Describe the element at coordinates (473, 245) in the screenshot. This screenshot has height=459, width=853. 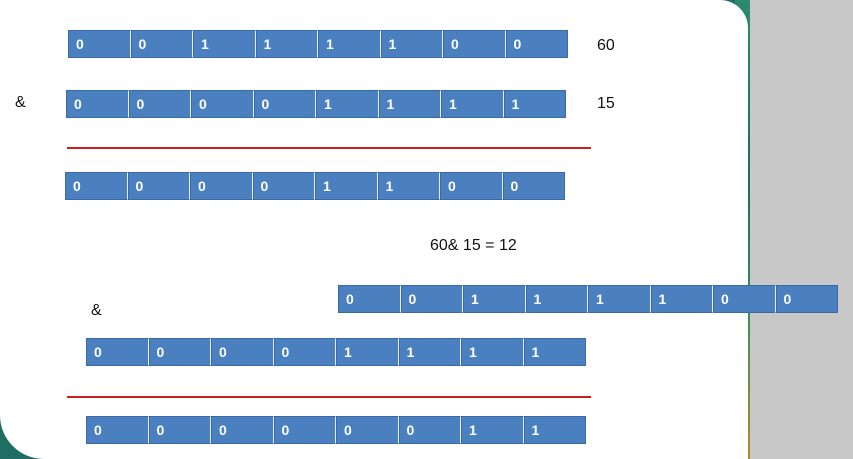
I see `equation-text: 60& 15 = 12` at that location.